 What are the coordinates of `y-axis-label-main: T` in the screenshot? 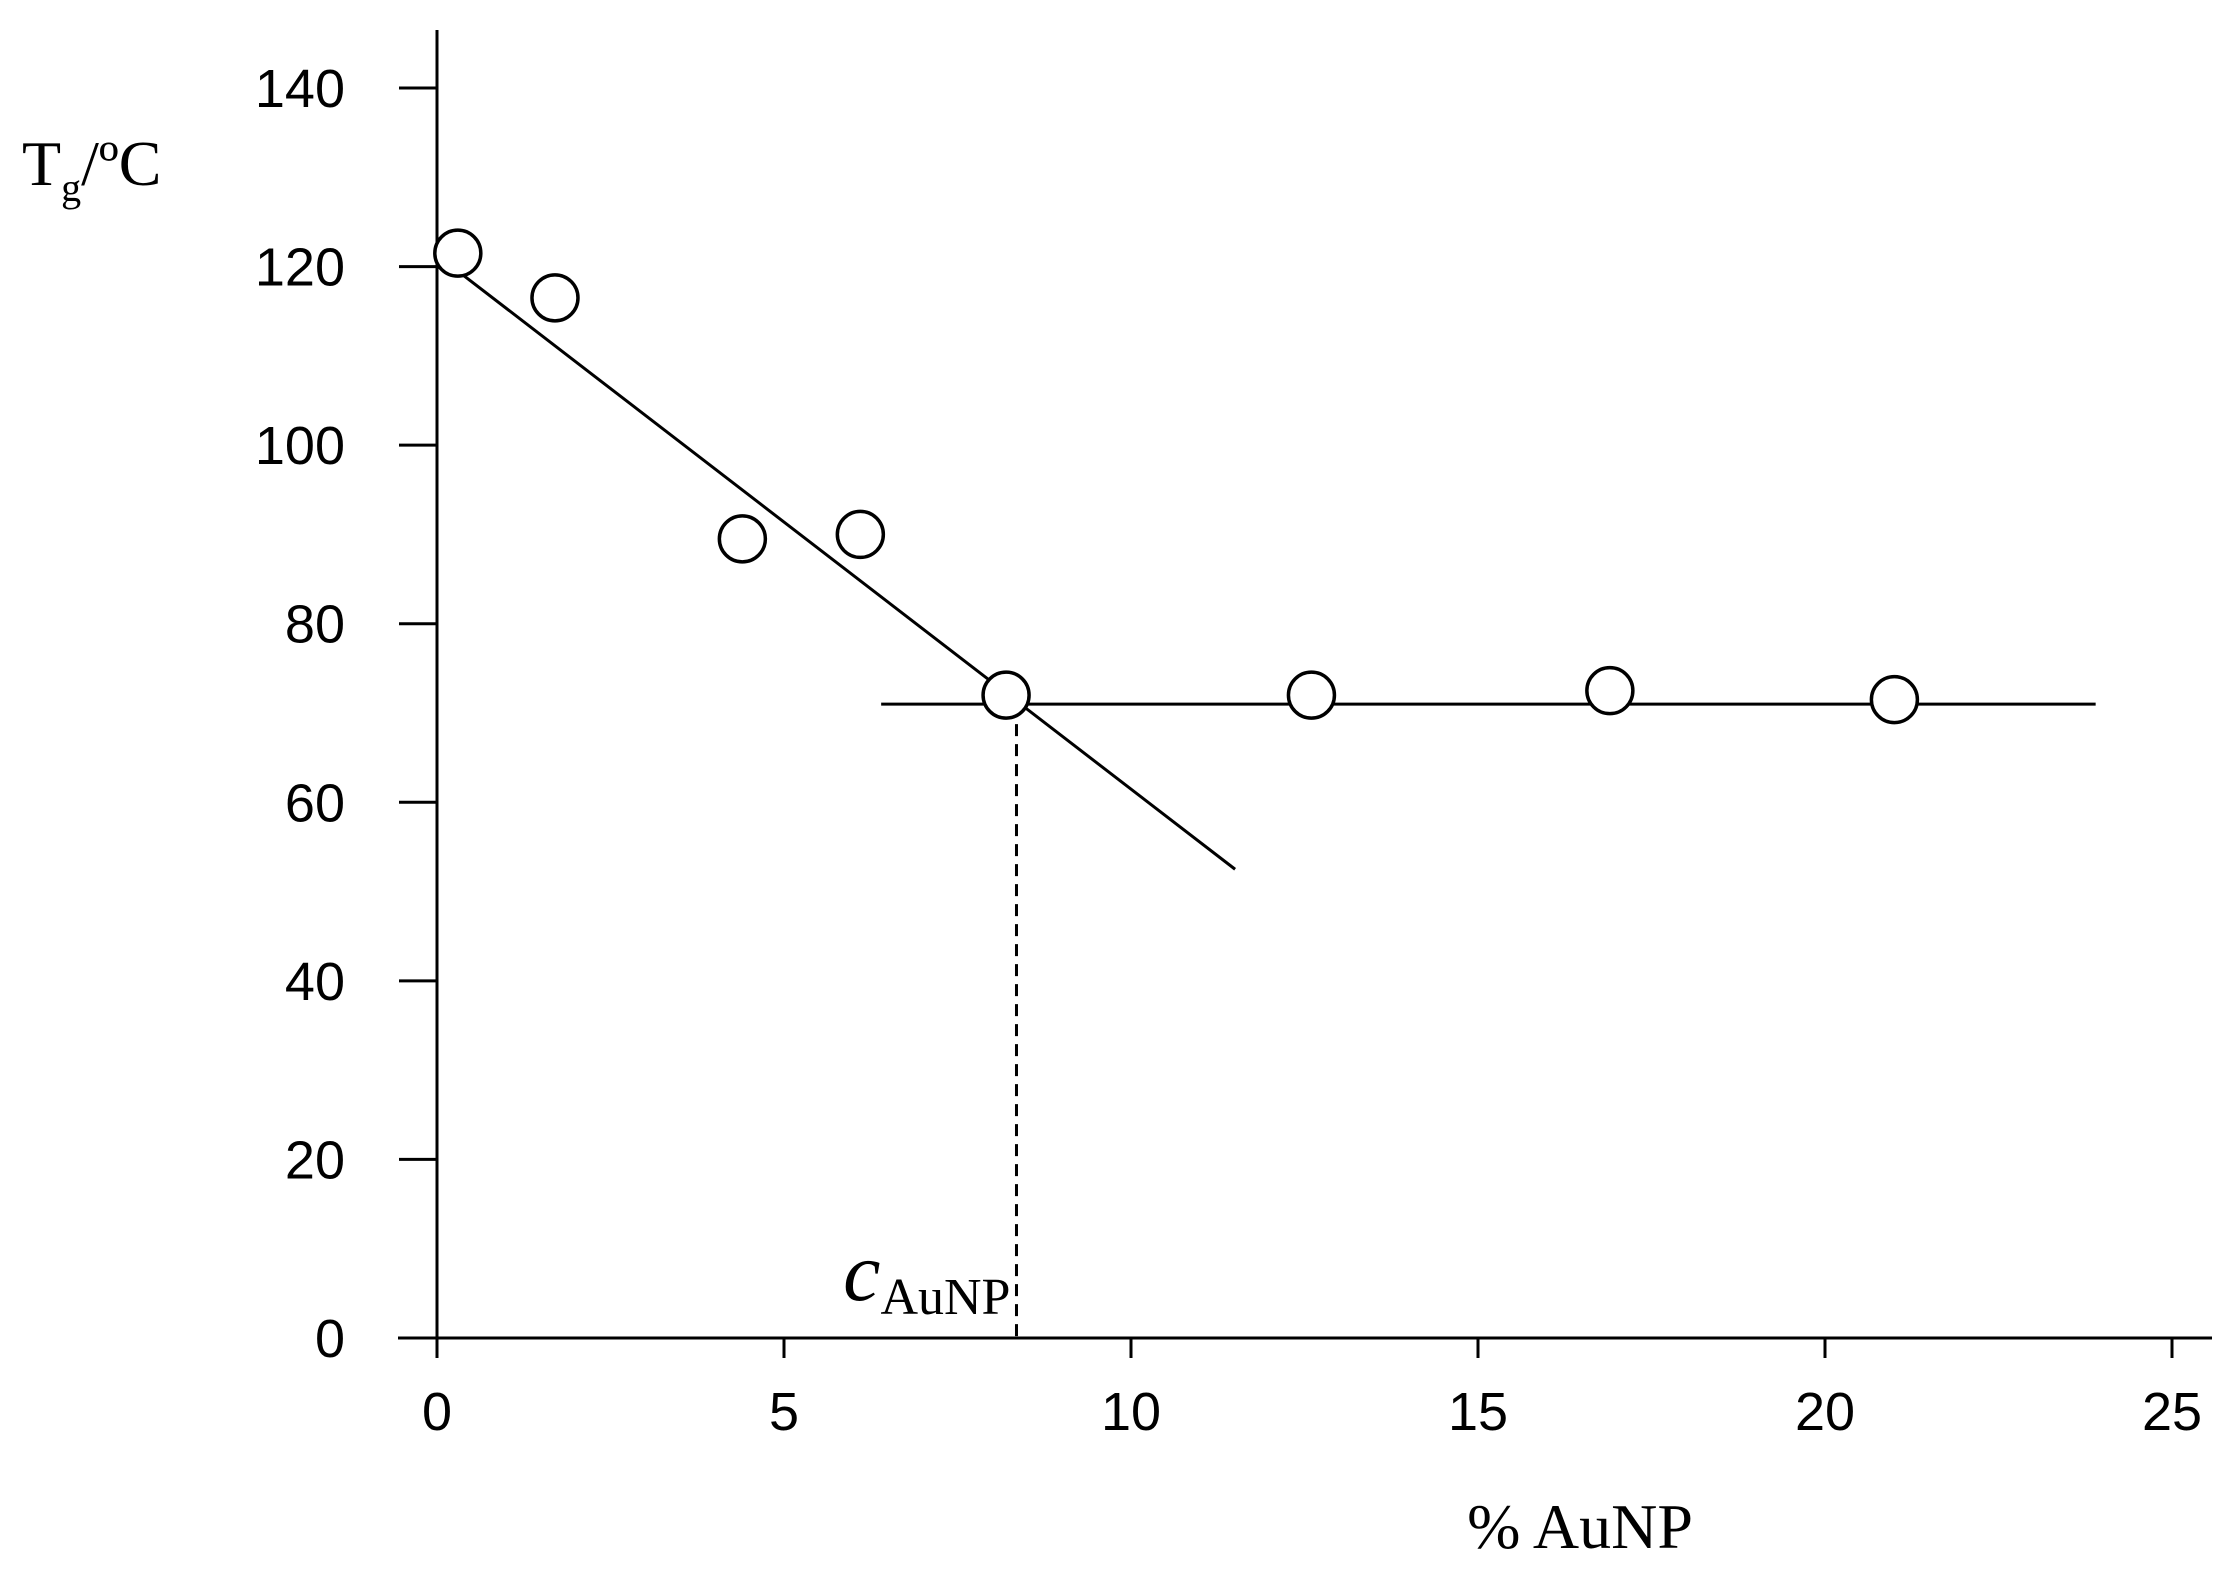 It's located at (41, 163).